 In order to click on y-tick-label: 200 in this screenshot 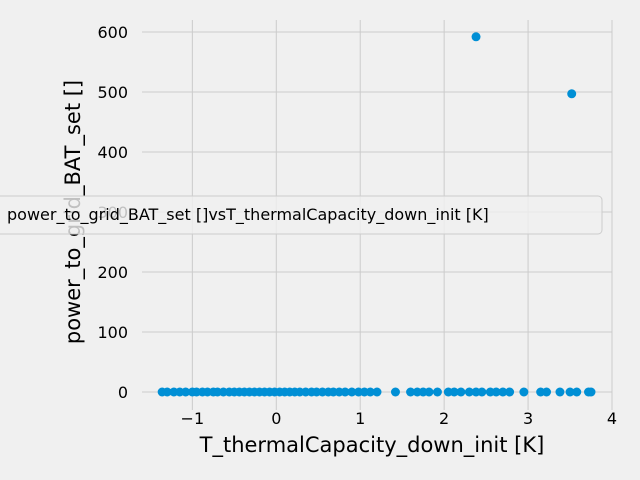, I will do `click(112, 272)`.